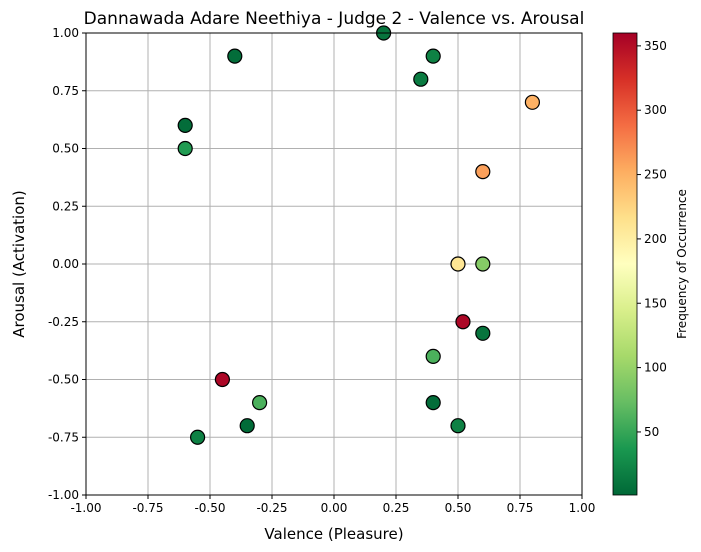 The height and width of the screenshot is (552, 701). What do you see at coordinates (147, 508) in the screenshot?
I see `x-tick-label: -0.75` at bounding box center [147, 508].